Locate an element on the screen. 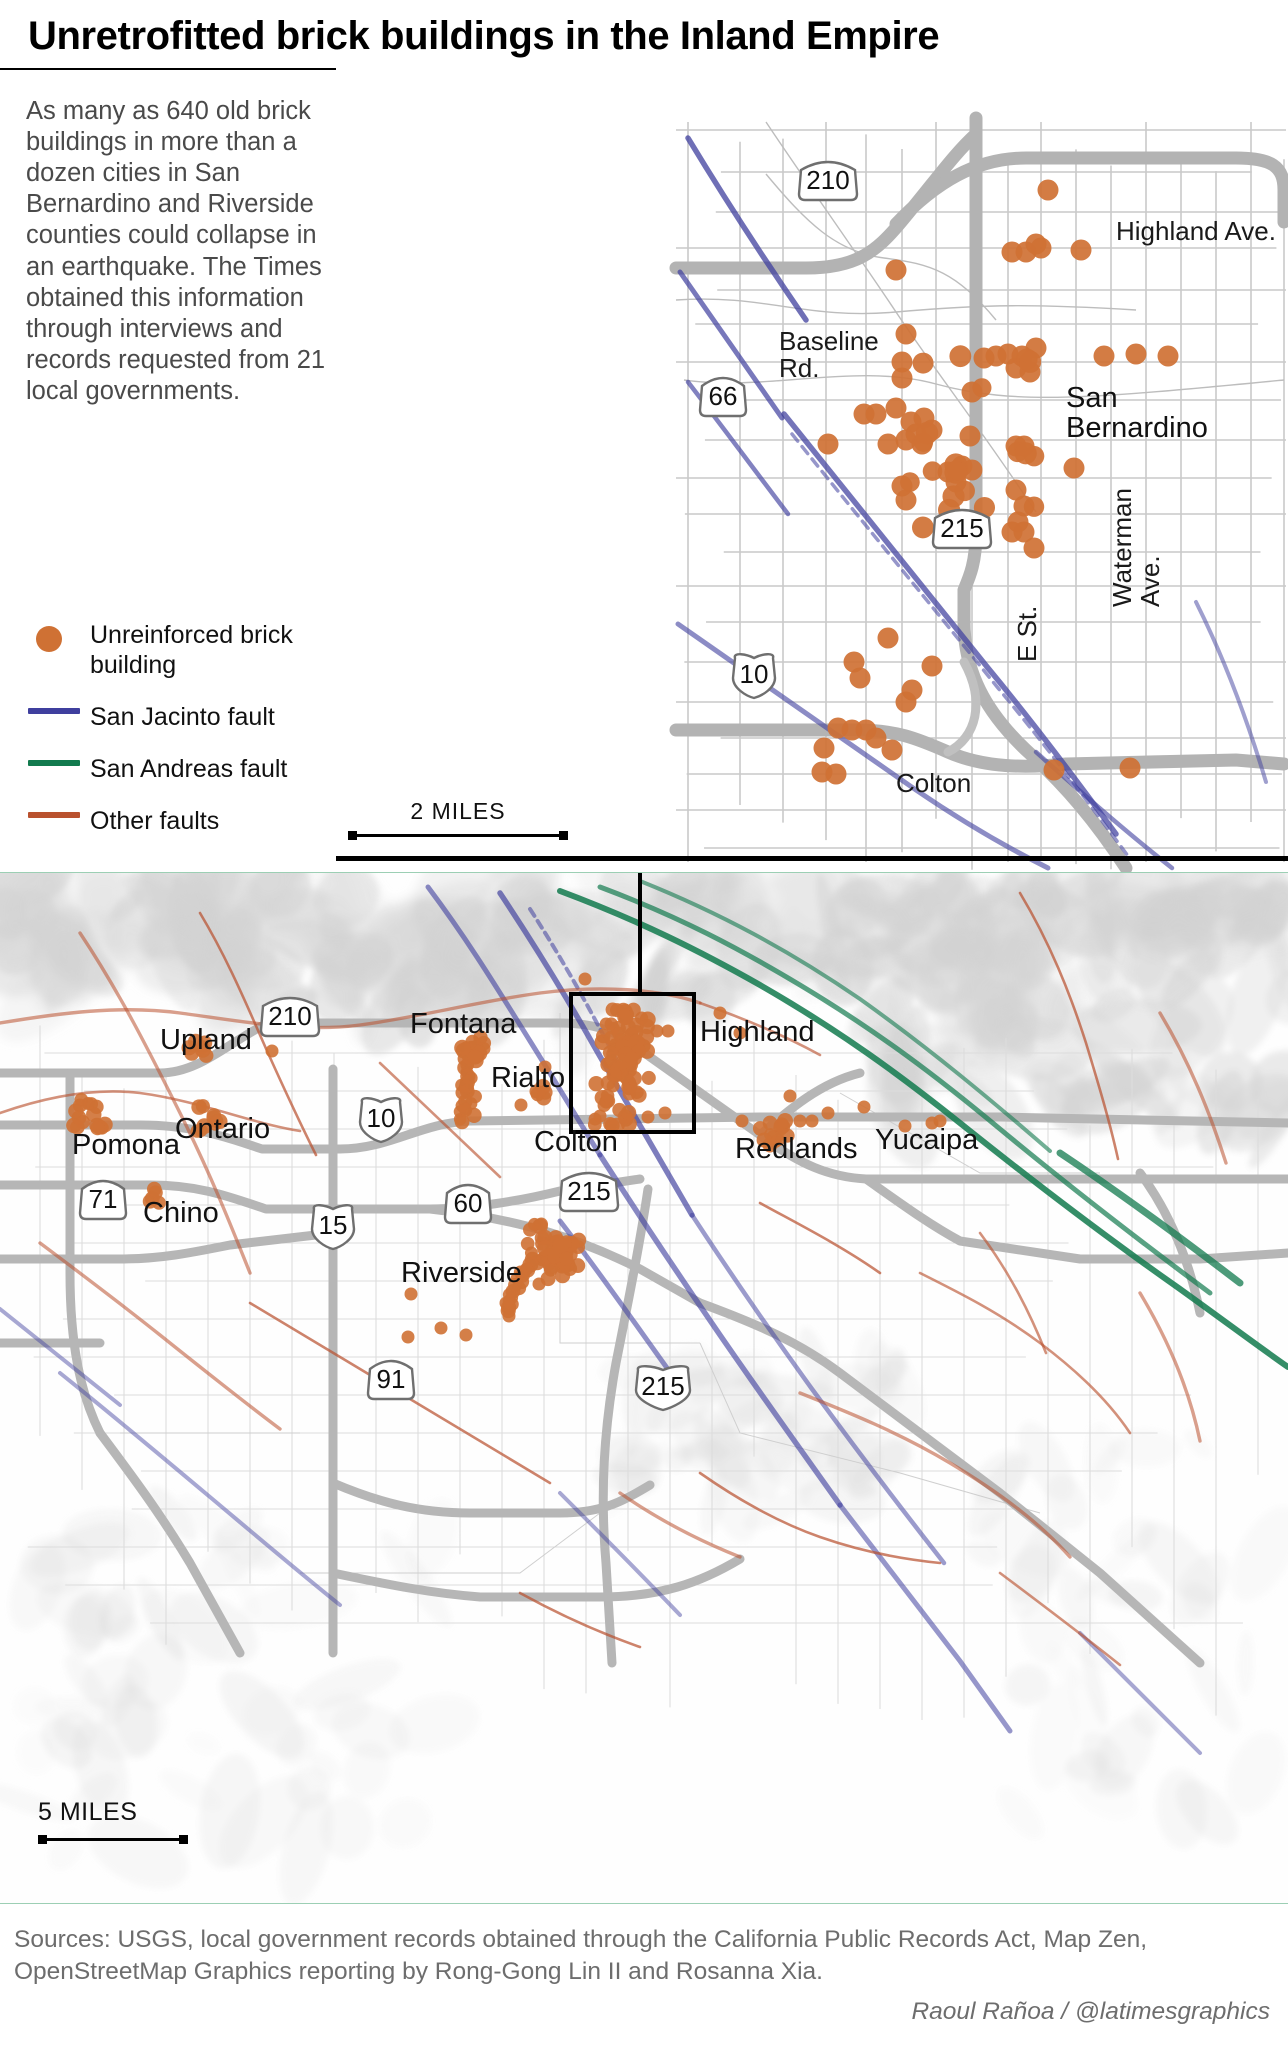  svg-text: 15 is located at coordinates (333, 1225).